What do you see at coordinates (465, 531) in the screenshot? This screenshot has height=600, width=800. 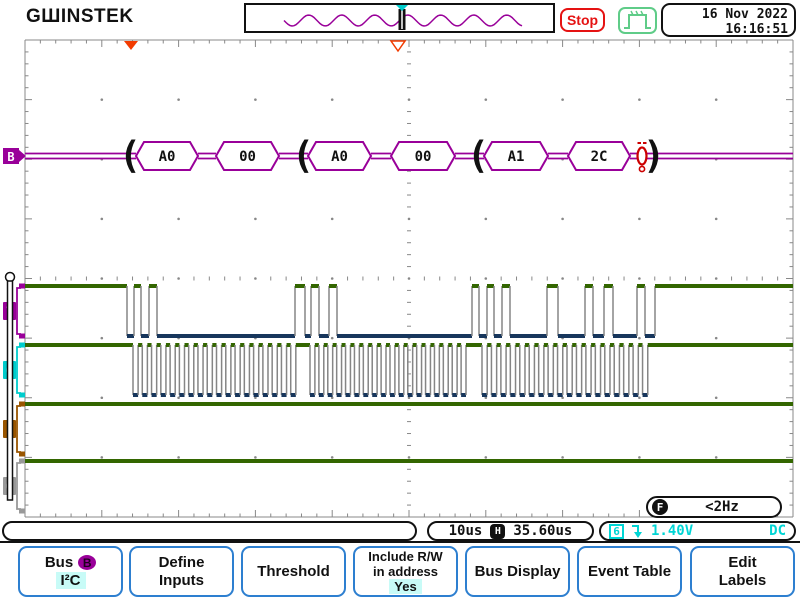 I see `timebase-value: 10us` at bounding box center [465, 531].